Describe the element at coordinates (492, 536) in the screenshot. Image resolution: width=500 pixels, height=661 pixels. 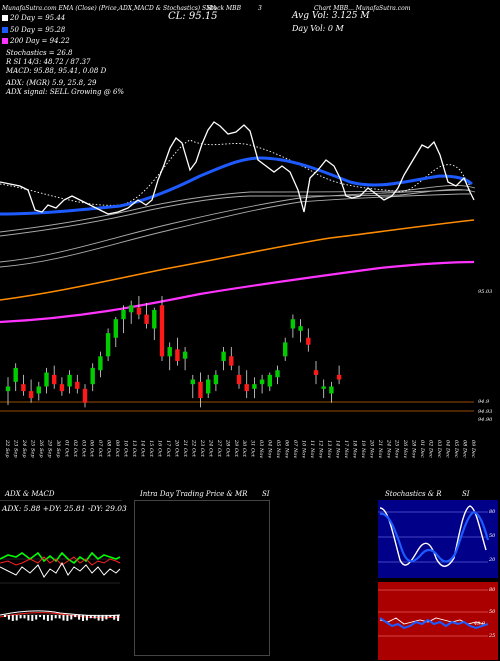
I see `stoch-level-50: 50` at that location.